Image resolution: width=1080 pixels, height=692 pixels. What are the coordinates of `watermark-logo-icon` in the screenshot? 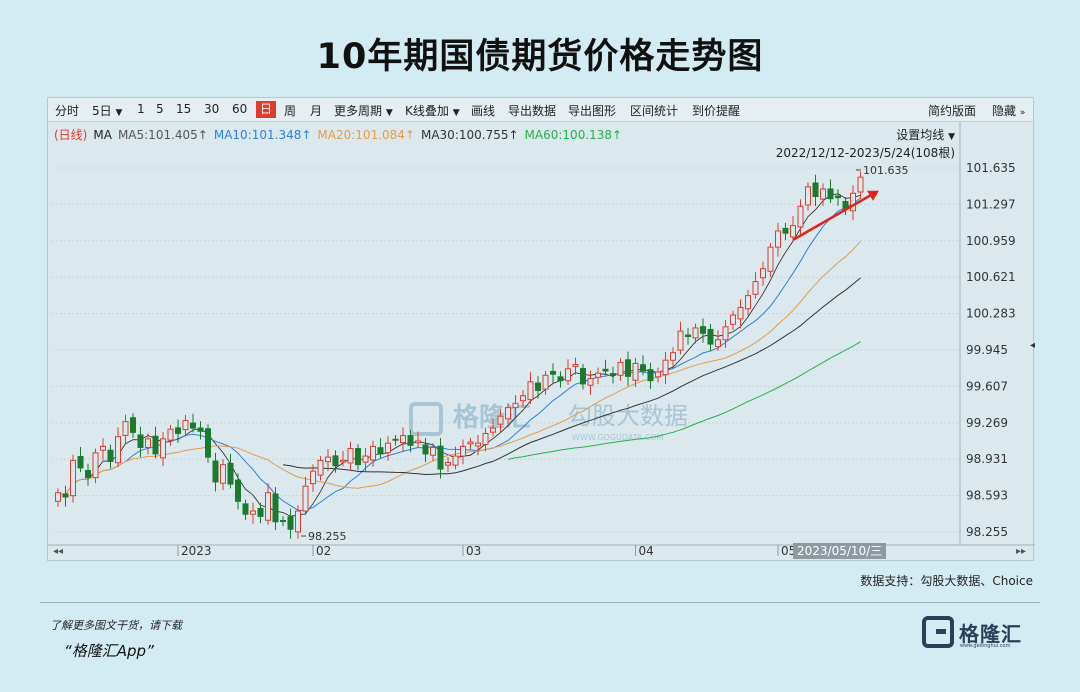 It's located at (426, 419).